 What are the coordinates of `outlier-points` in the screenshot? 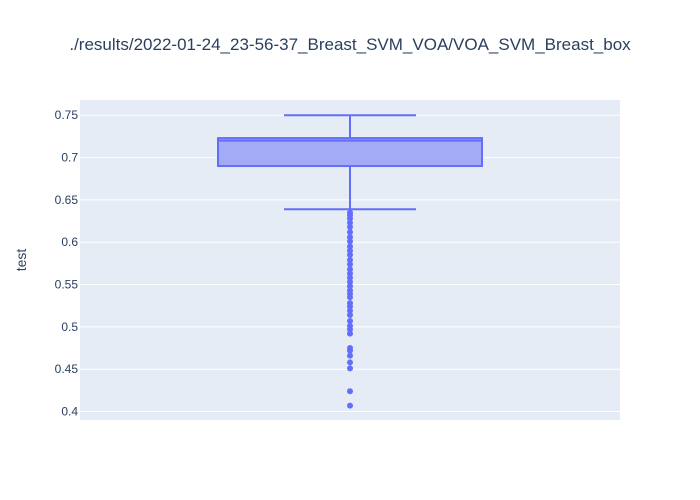 It's located at (350, 309).